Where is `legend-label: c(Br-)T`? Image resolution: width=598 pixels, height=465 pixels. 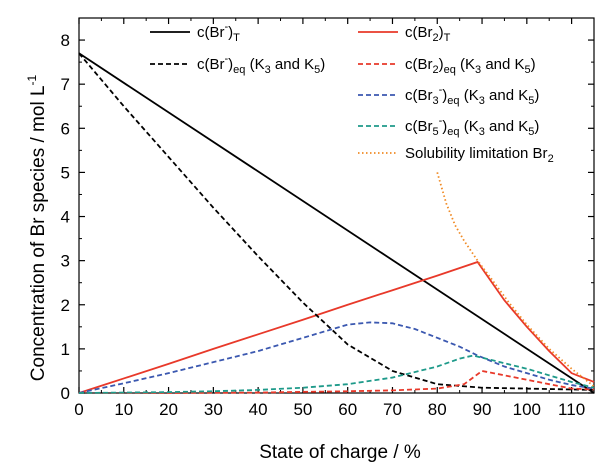
legend-label: c(Br-)T is located at coordinates (218, 32).